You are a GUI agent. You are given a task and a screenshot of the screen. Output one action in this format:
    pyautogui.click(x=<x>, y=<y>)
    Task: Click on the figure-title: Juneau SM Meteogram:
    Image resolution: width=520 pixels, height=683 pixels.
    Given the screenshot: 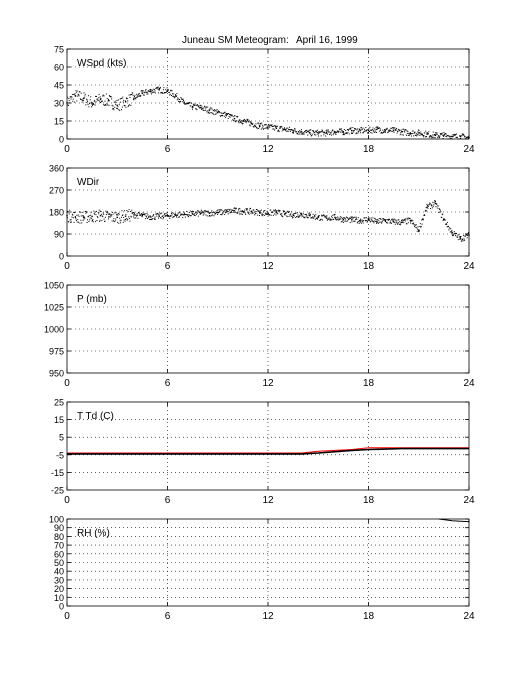 What is the action you would take?
    pyautogui.click(x=235, y=40)
    